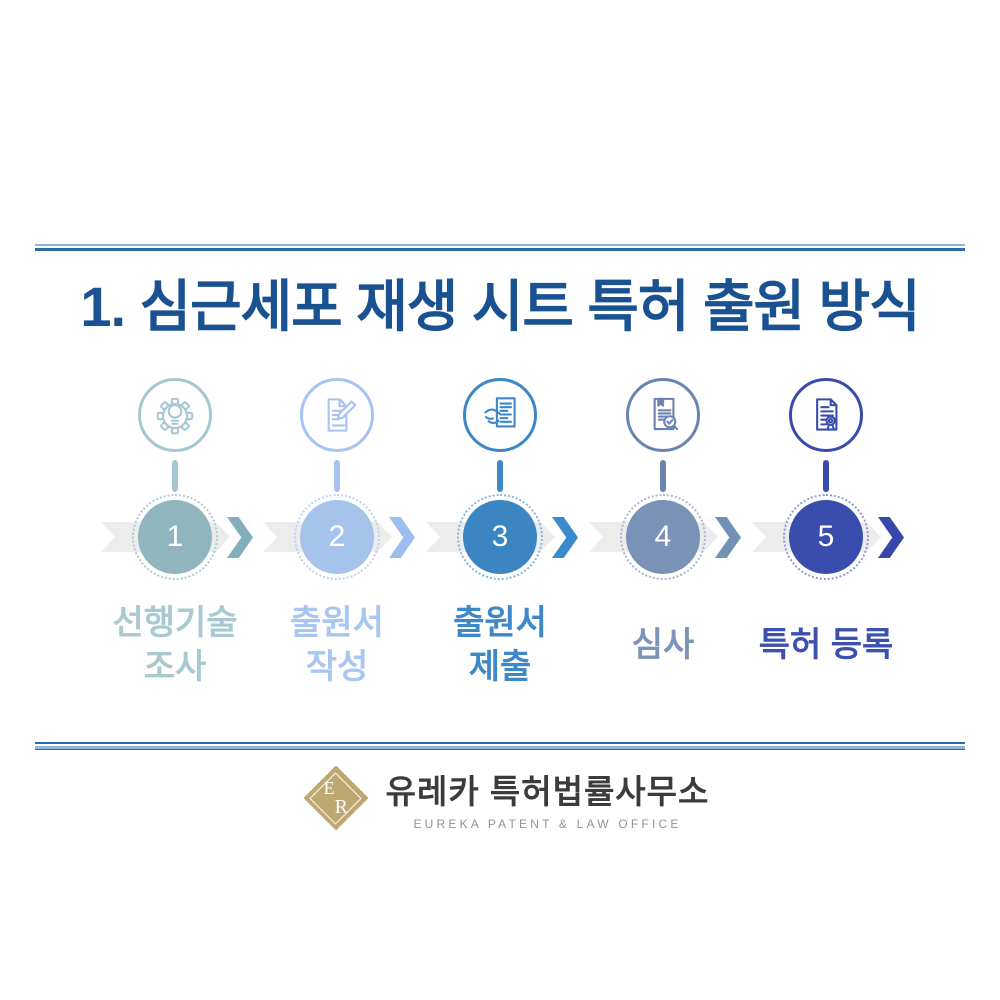  I want to click on step-number-badge: 3, so click(500, 537).